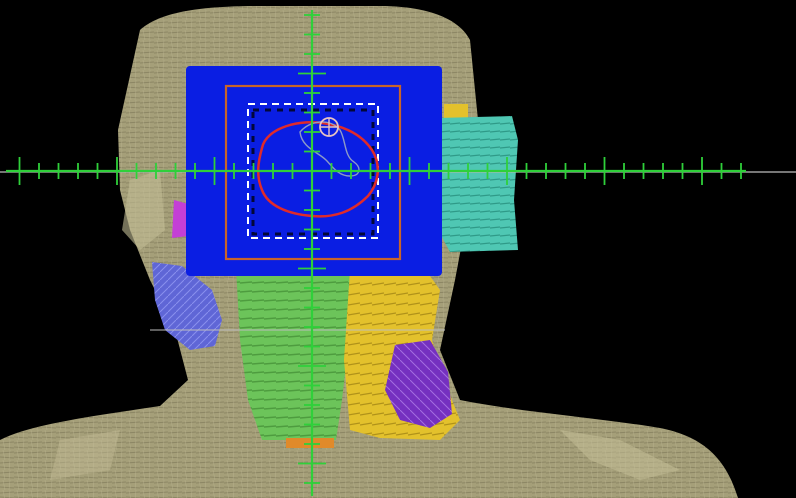 This screenshot has height=498, width=796. Describe the element at coordinates (418, 384) in the screenshot. I see `structure-lymph-node` at that location.